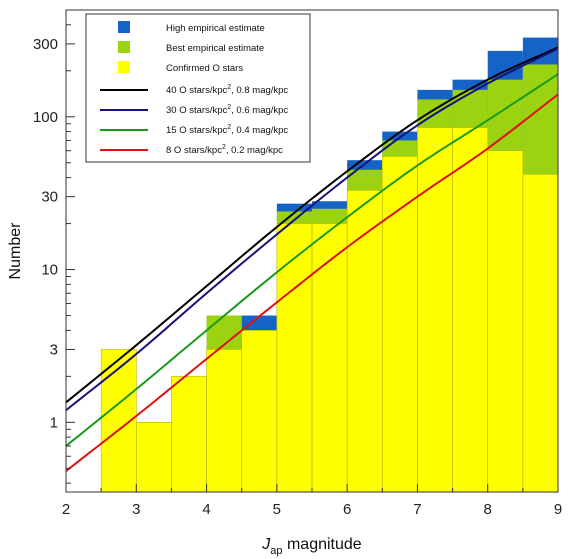 The image size is (570, 559). What do you see at coordinates (276, 551) in the screenshot?
I see `x-axis-title-sub: ap` at bounding box center [276, 551].